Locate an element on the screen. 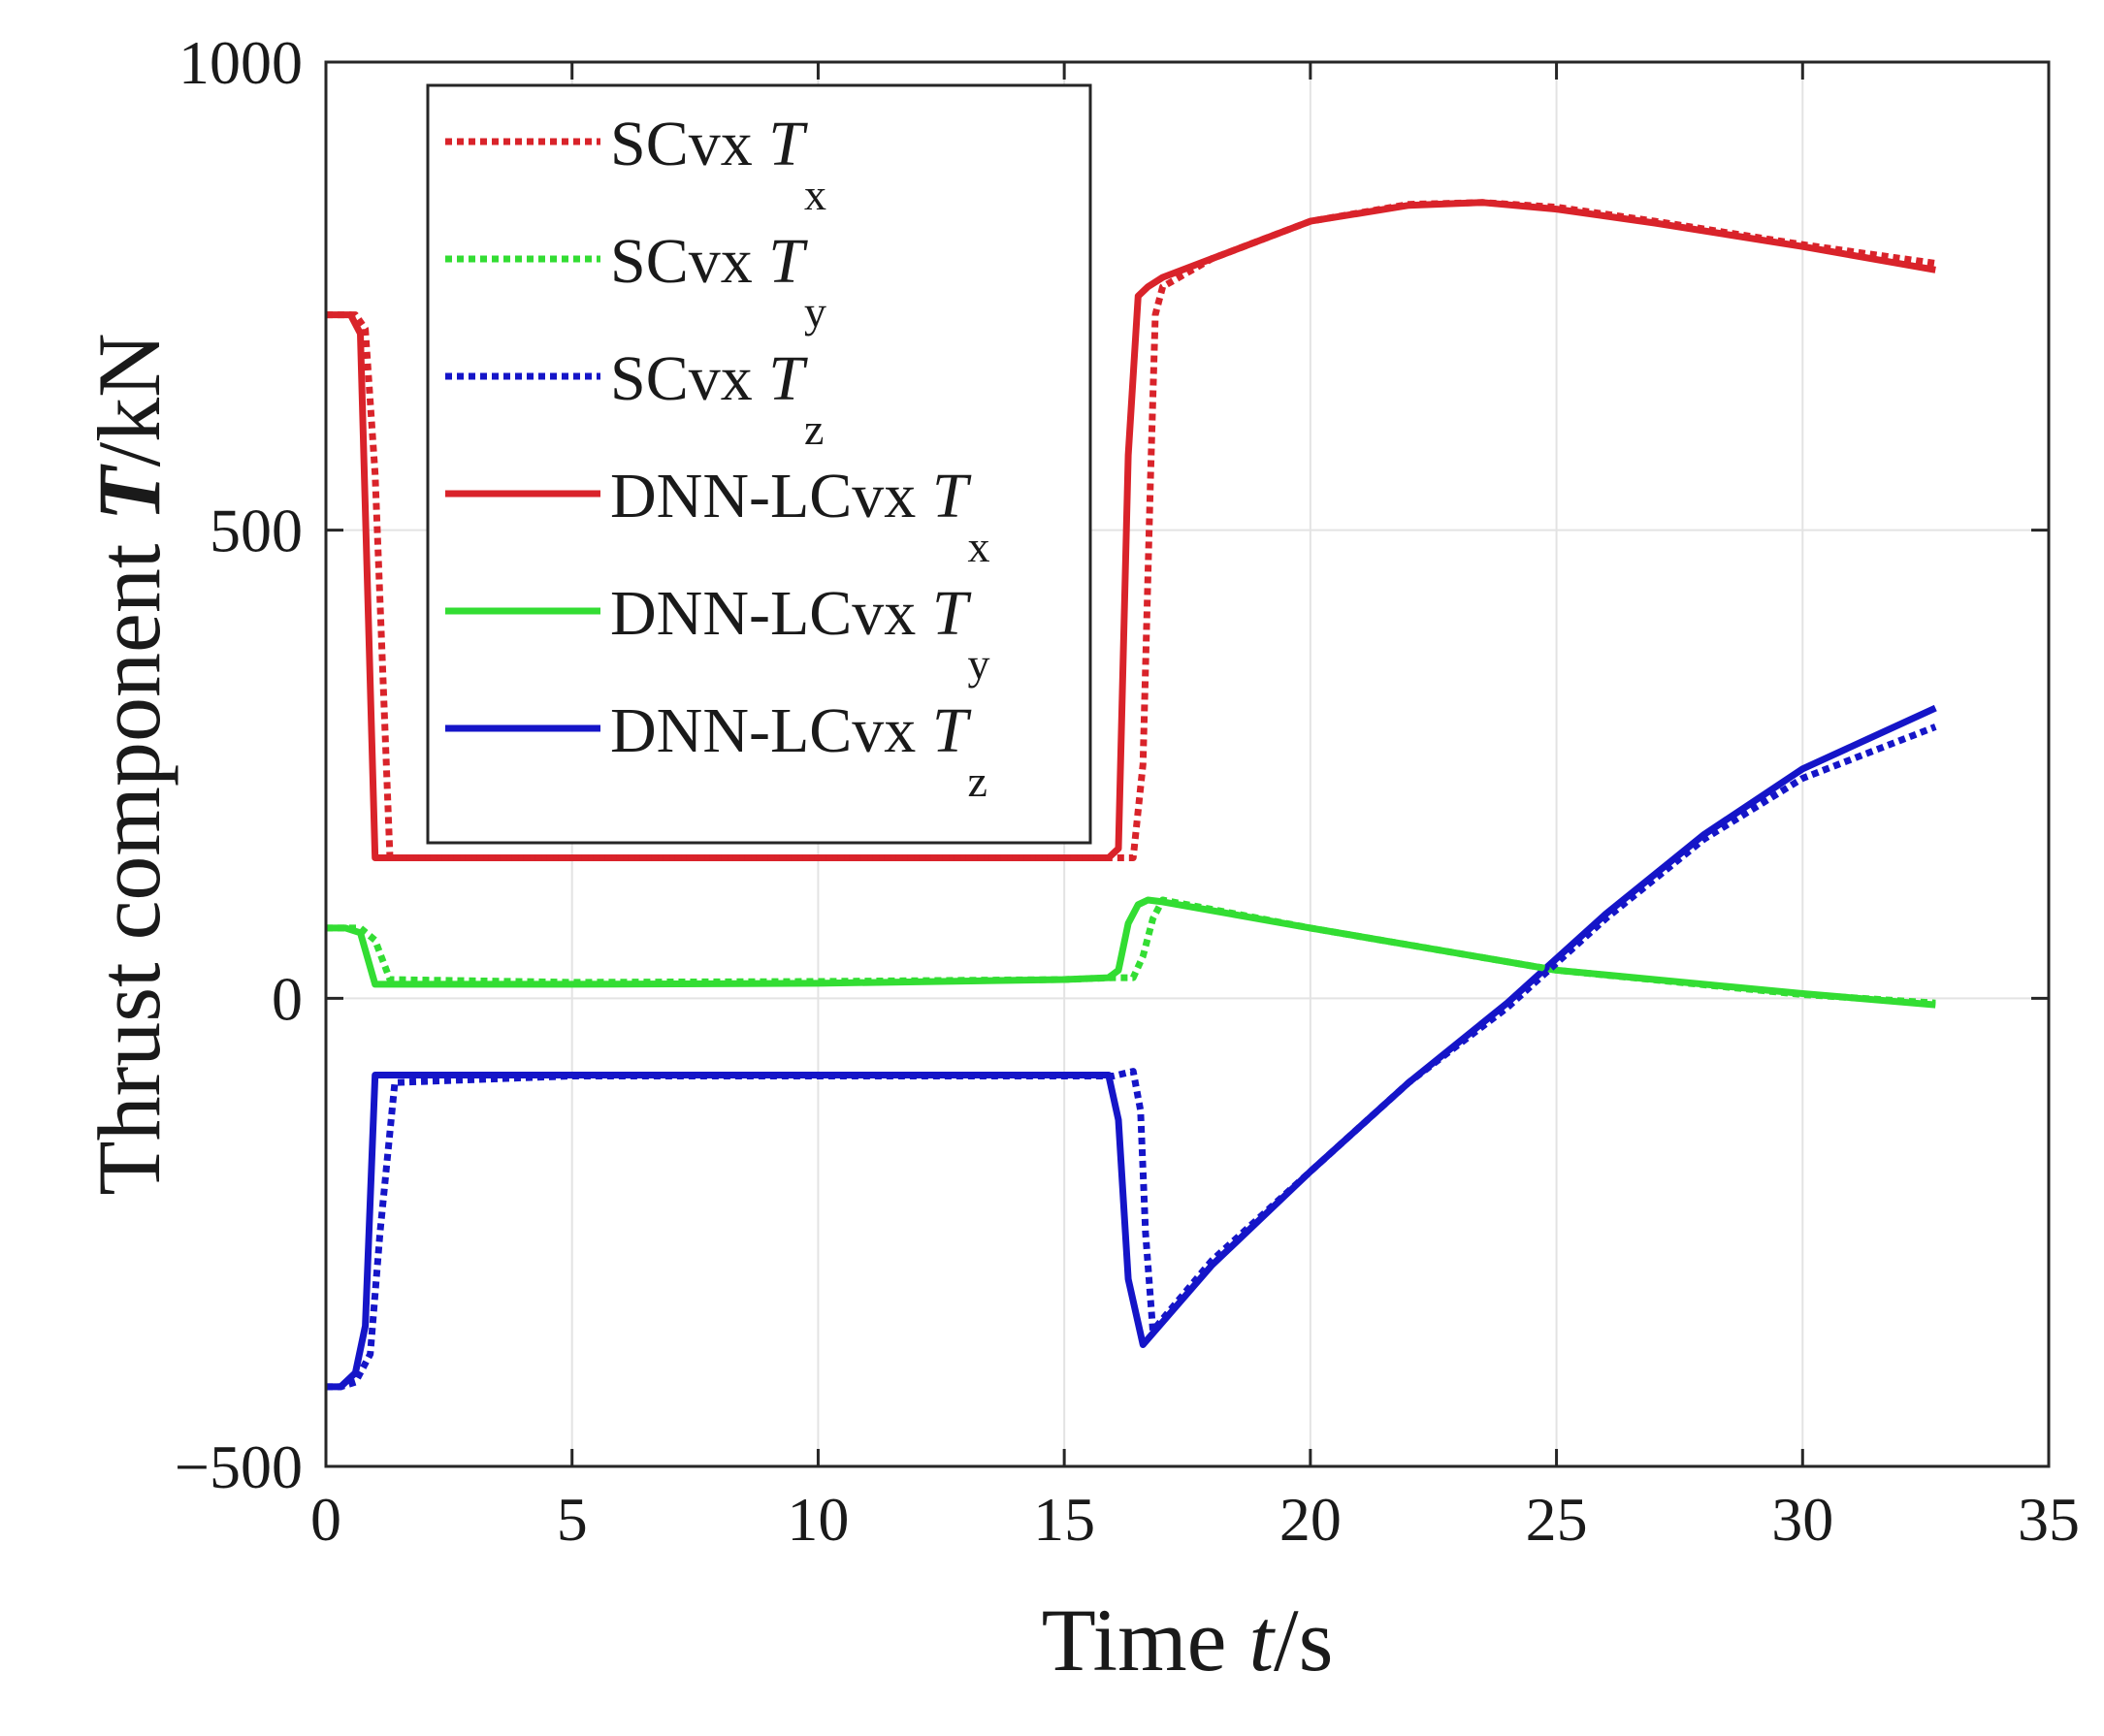  x-tick-label: 5 is located at coordinates (572, 1519).